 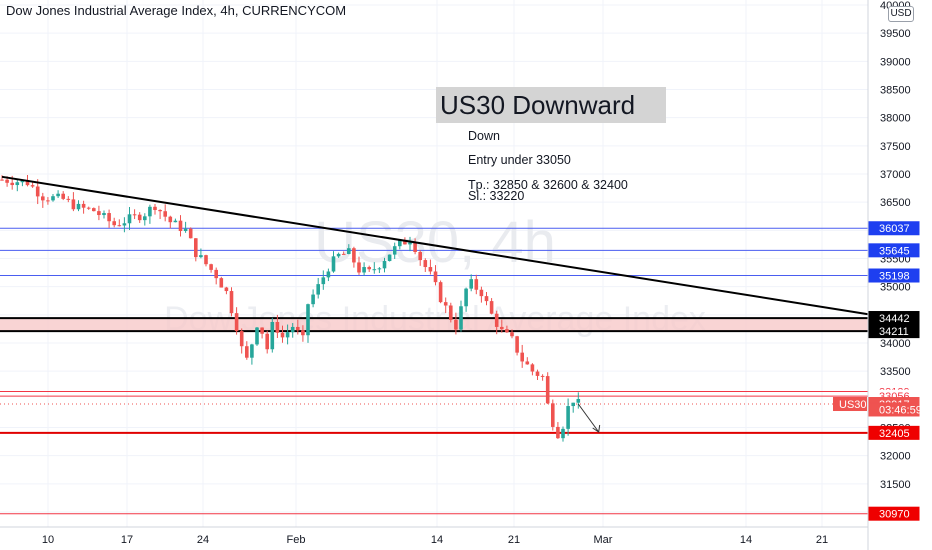 What do you see at coordinates (588, 418) in the screenshot?
I see `projection-arrow` at bounding box center [588, 418].